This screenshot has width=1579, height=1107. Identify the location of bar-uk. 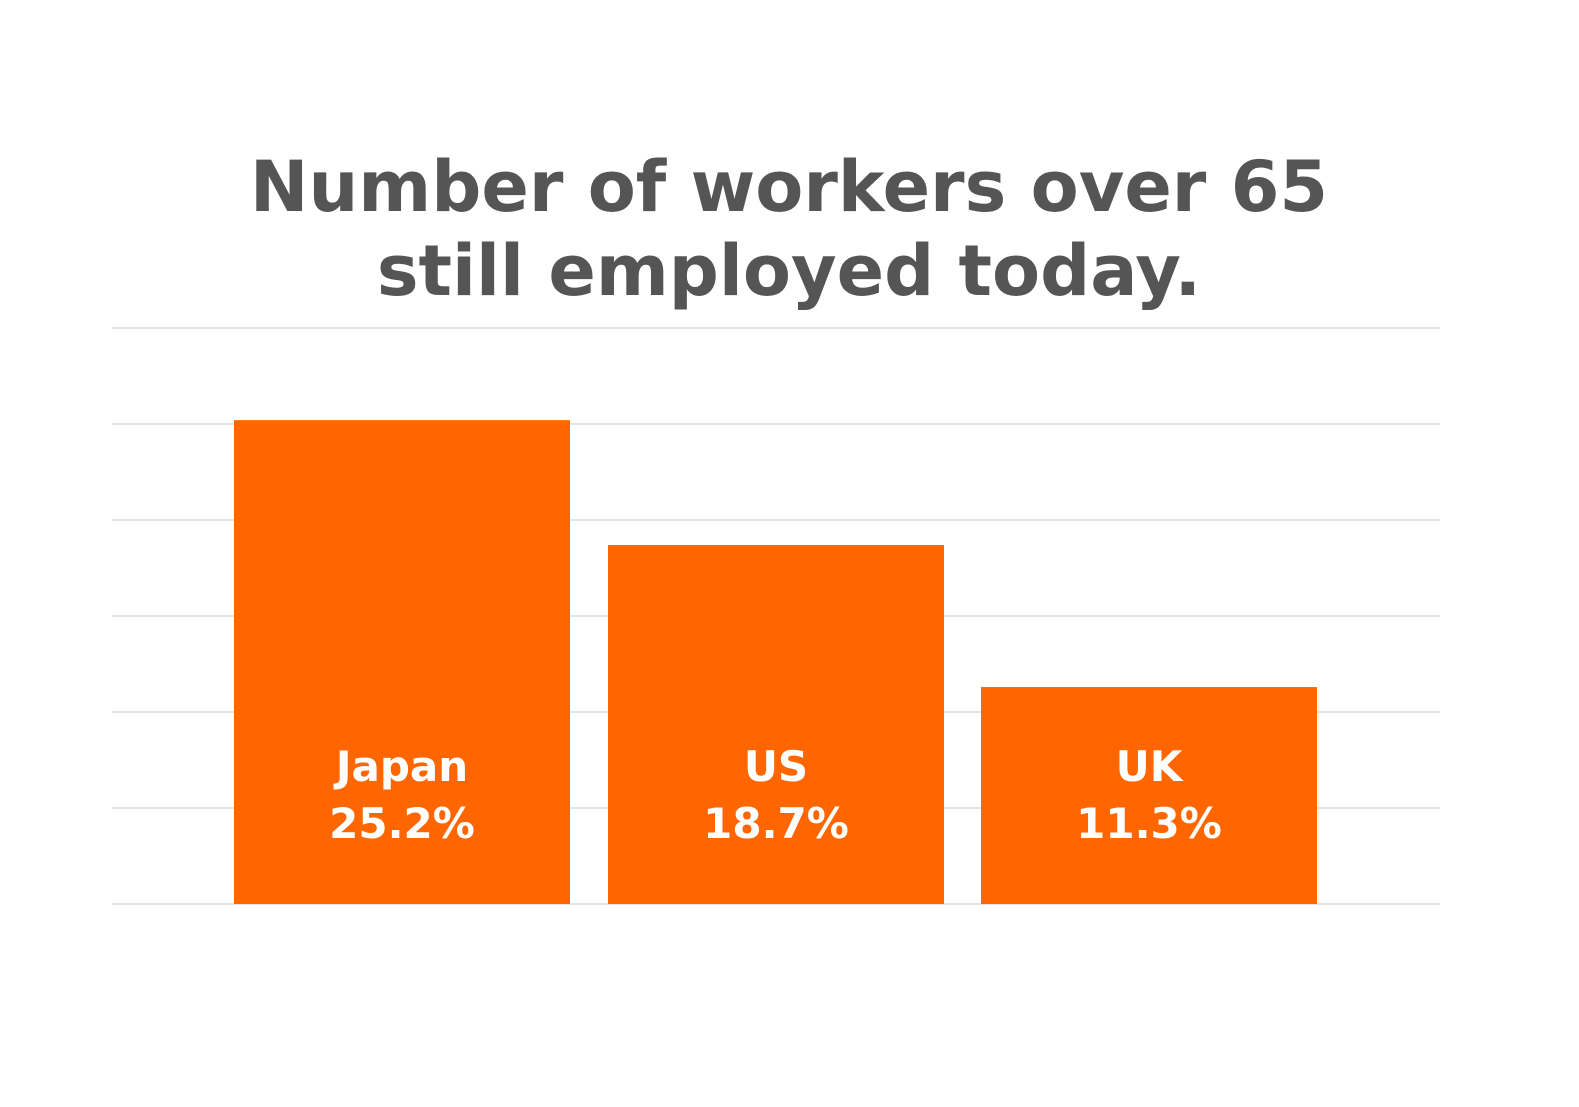
(1149, 795).